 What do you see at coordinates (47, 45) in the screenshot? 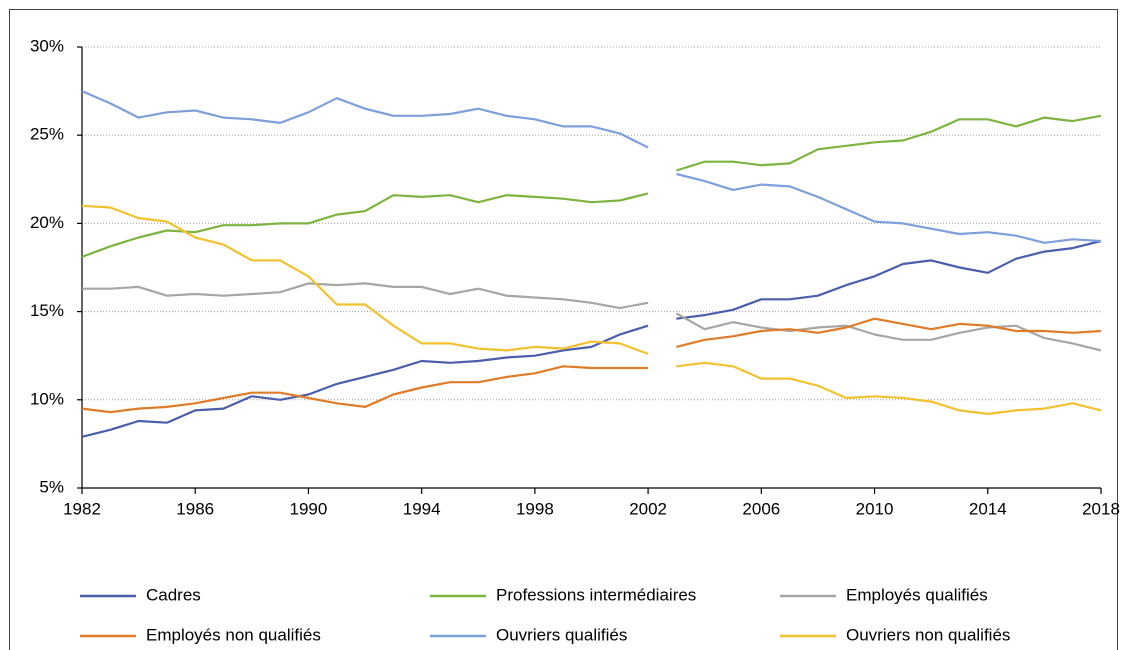
I see `y-tick-label: 30%` at bounding box center [47, 45].